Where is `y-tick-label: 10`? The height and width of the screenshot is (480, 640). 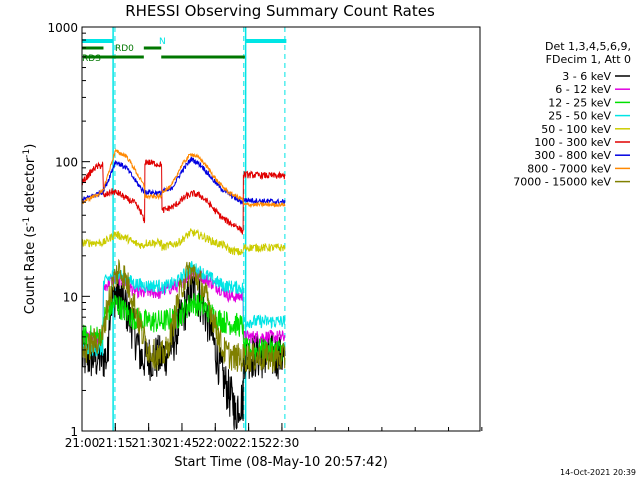 y-tick-label: 10 is located at coordinates (70, 297).